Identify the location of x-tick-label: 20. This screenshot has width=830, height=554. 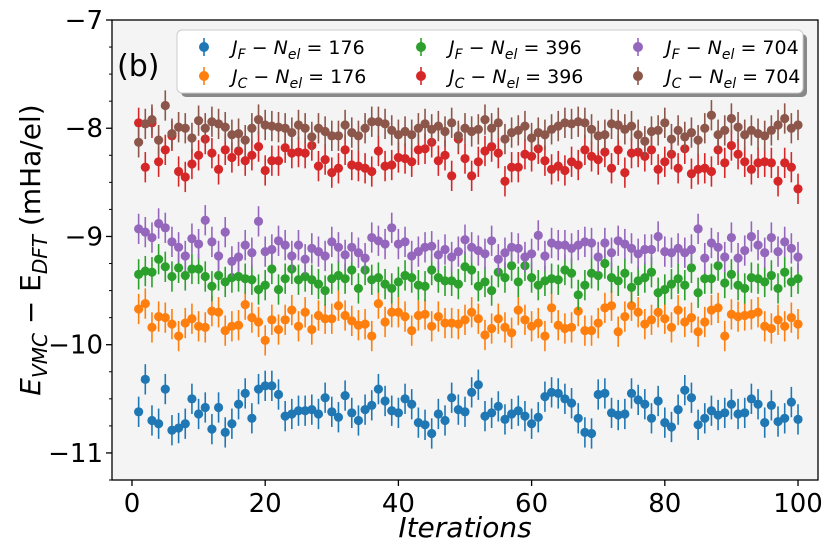
(265, 504).